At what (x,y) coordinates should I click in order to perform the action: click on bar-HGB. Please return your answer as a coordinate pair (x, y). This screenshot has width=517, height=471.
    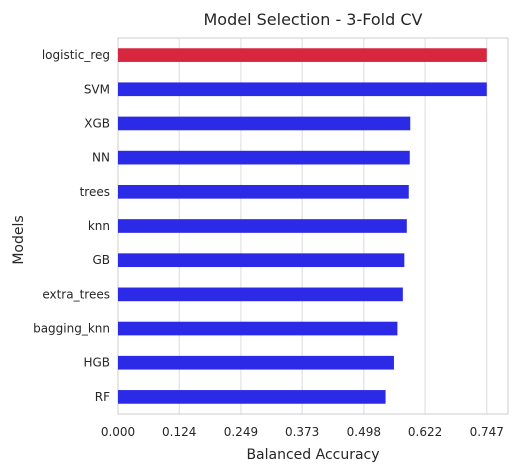
    Looking at the image, I should click on (256, 362).